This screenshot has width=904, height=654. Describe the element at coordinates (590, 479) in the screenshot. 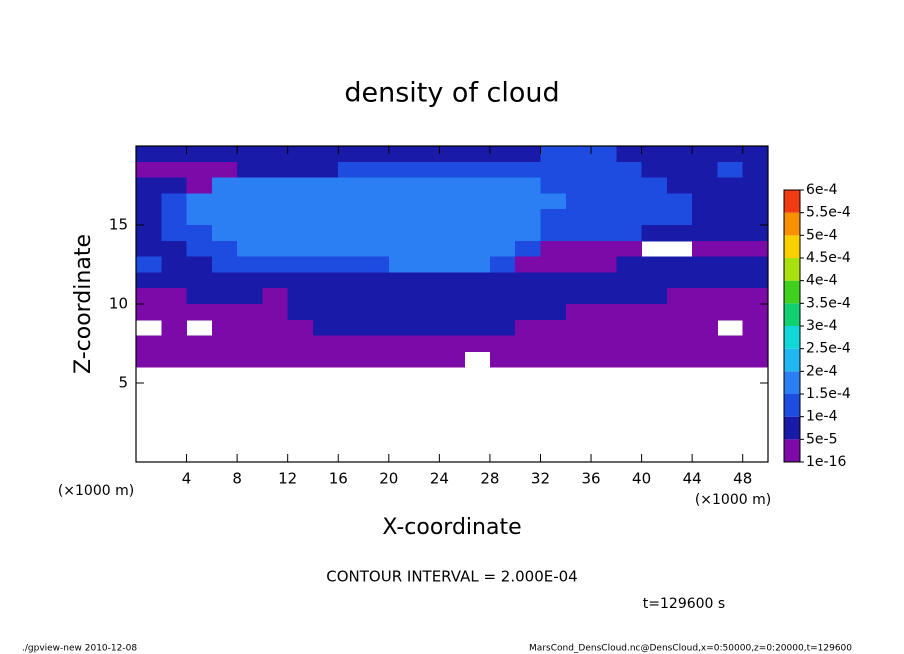

I see `x-tick-label: 36` at that location.